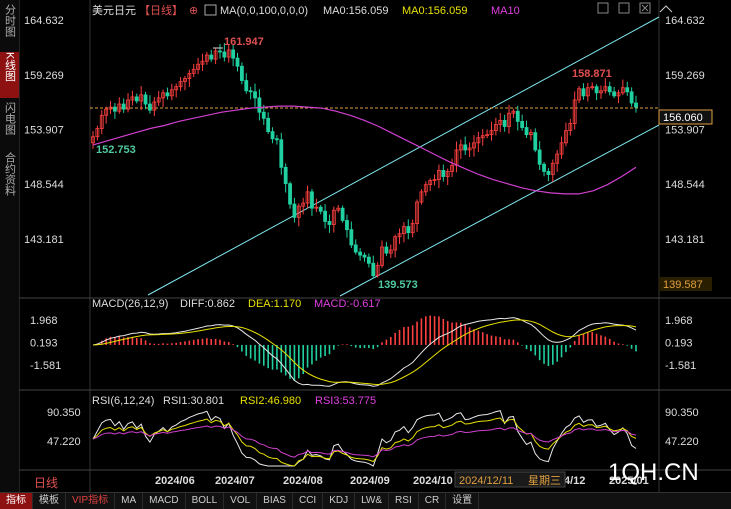 This screenshot has width=731, height=509. Describe the element at coordinates (44, 21) in the screenshot. I see `y-tick-left: 164.632` at that location.